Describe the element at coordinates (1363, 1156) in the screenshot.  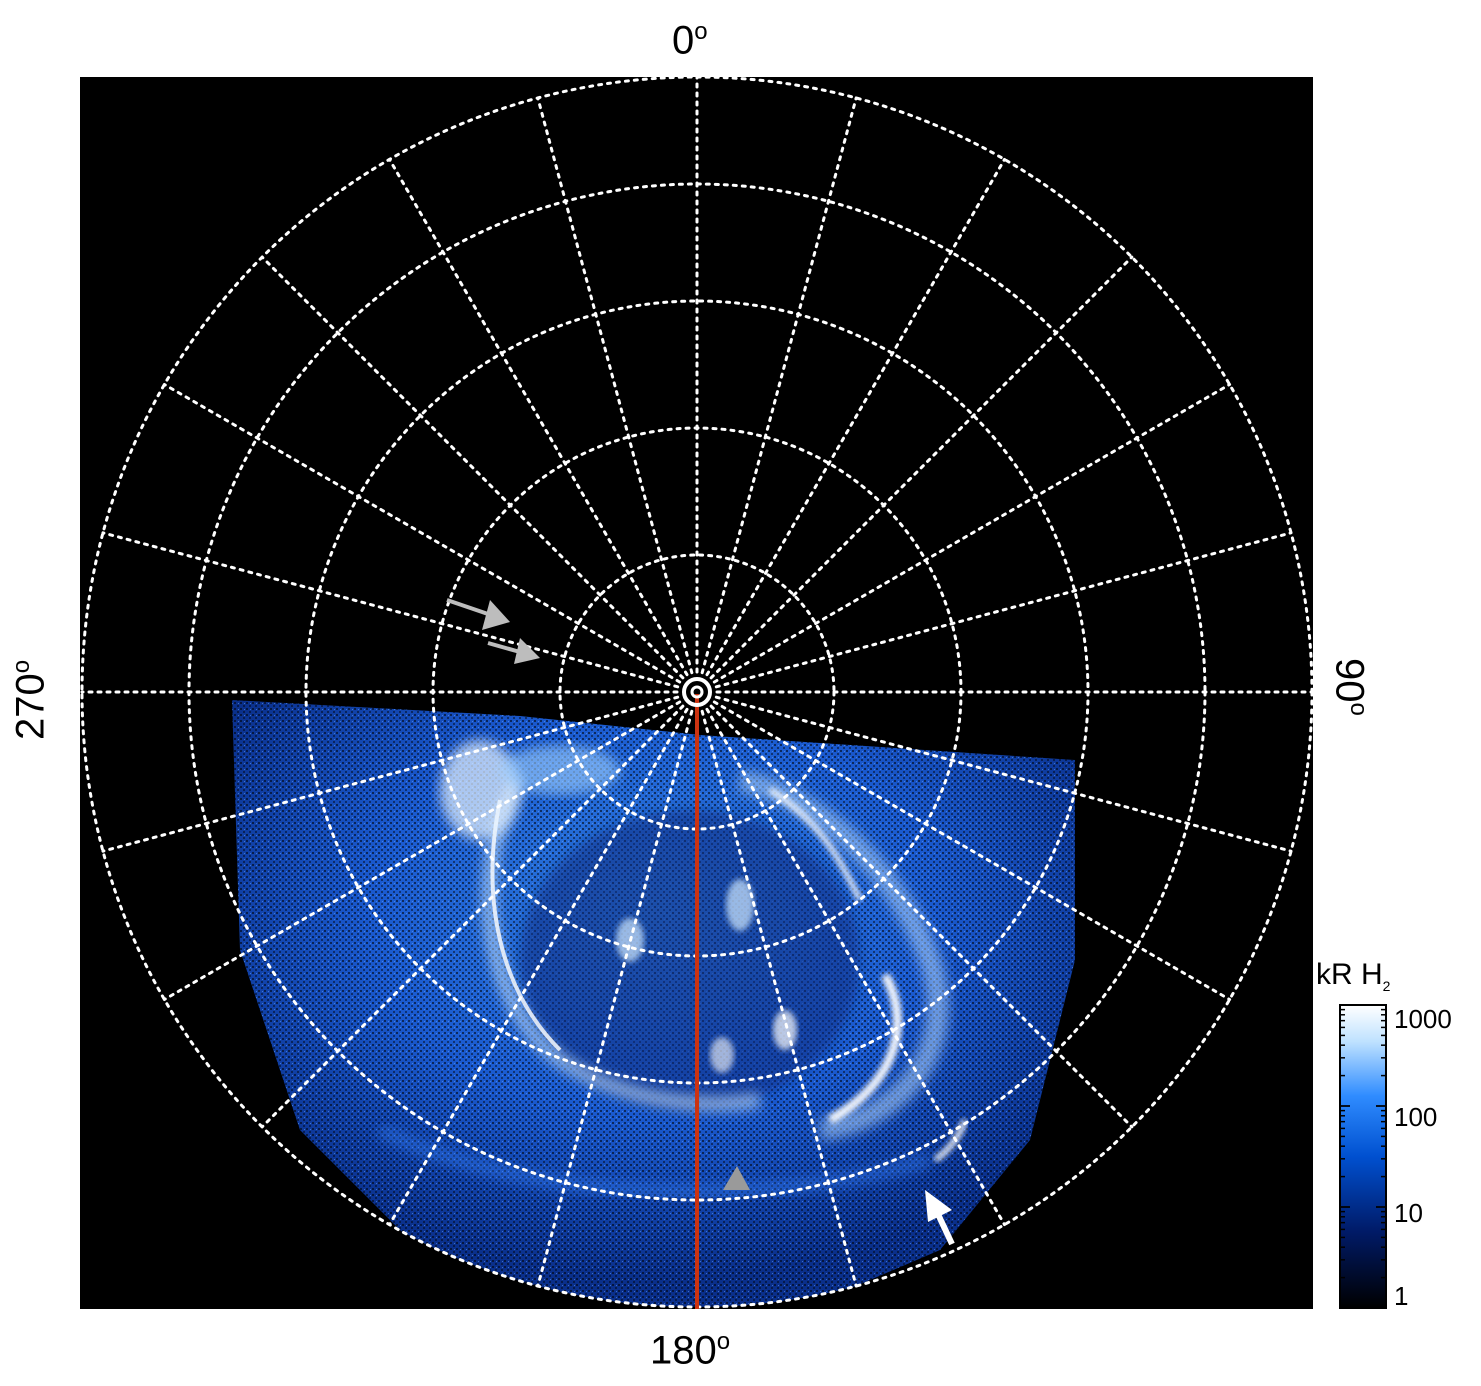
I see `colorbar` at that location.